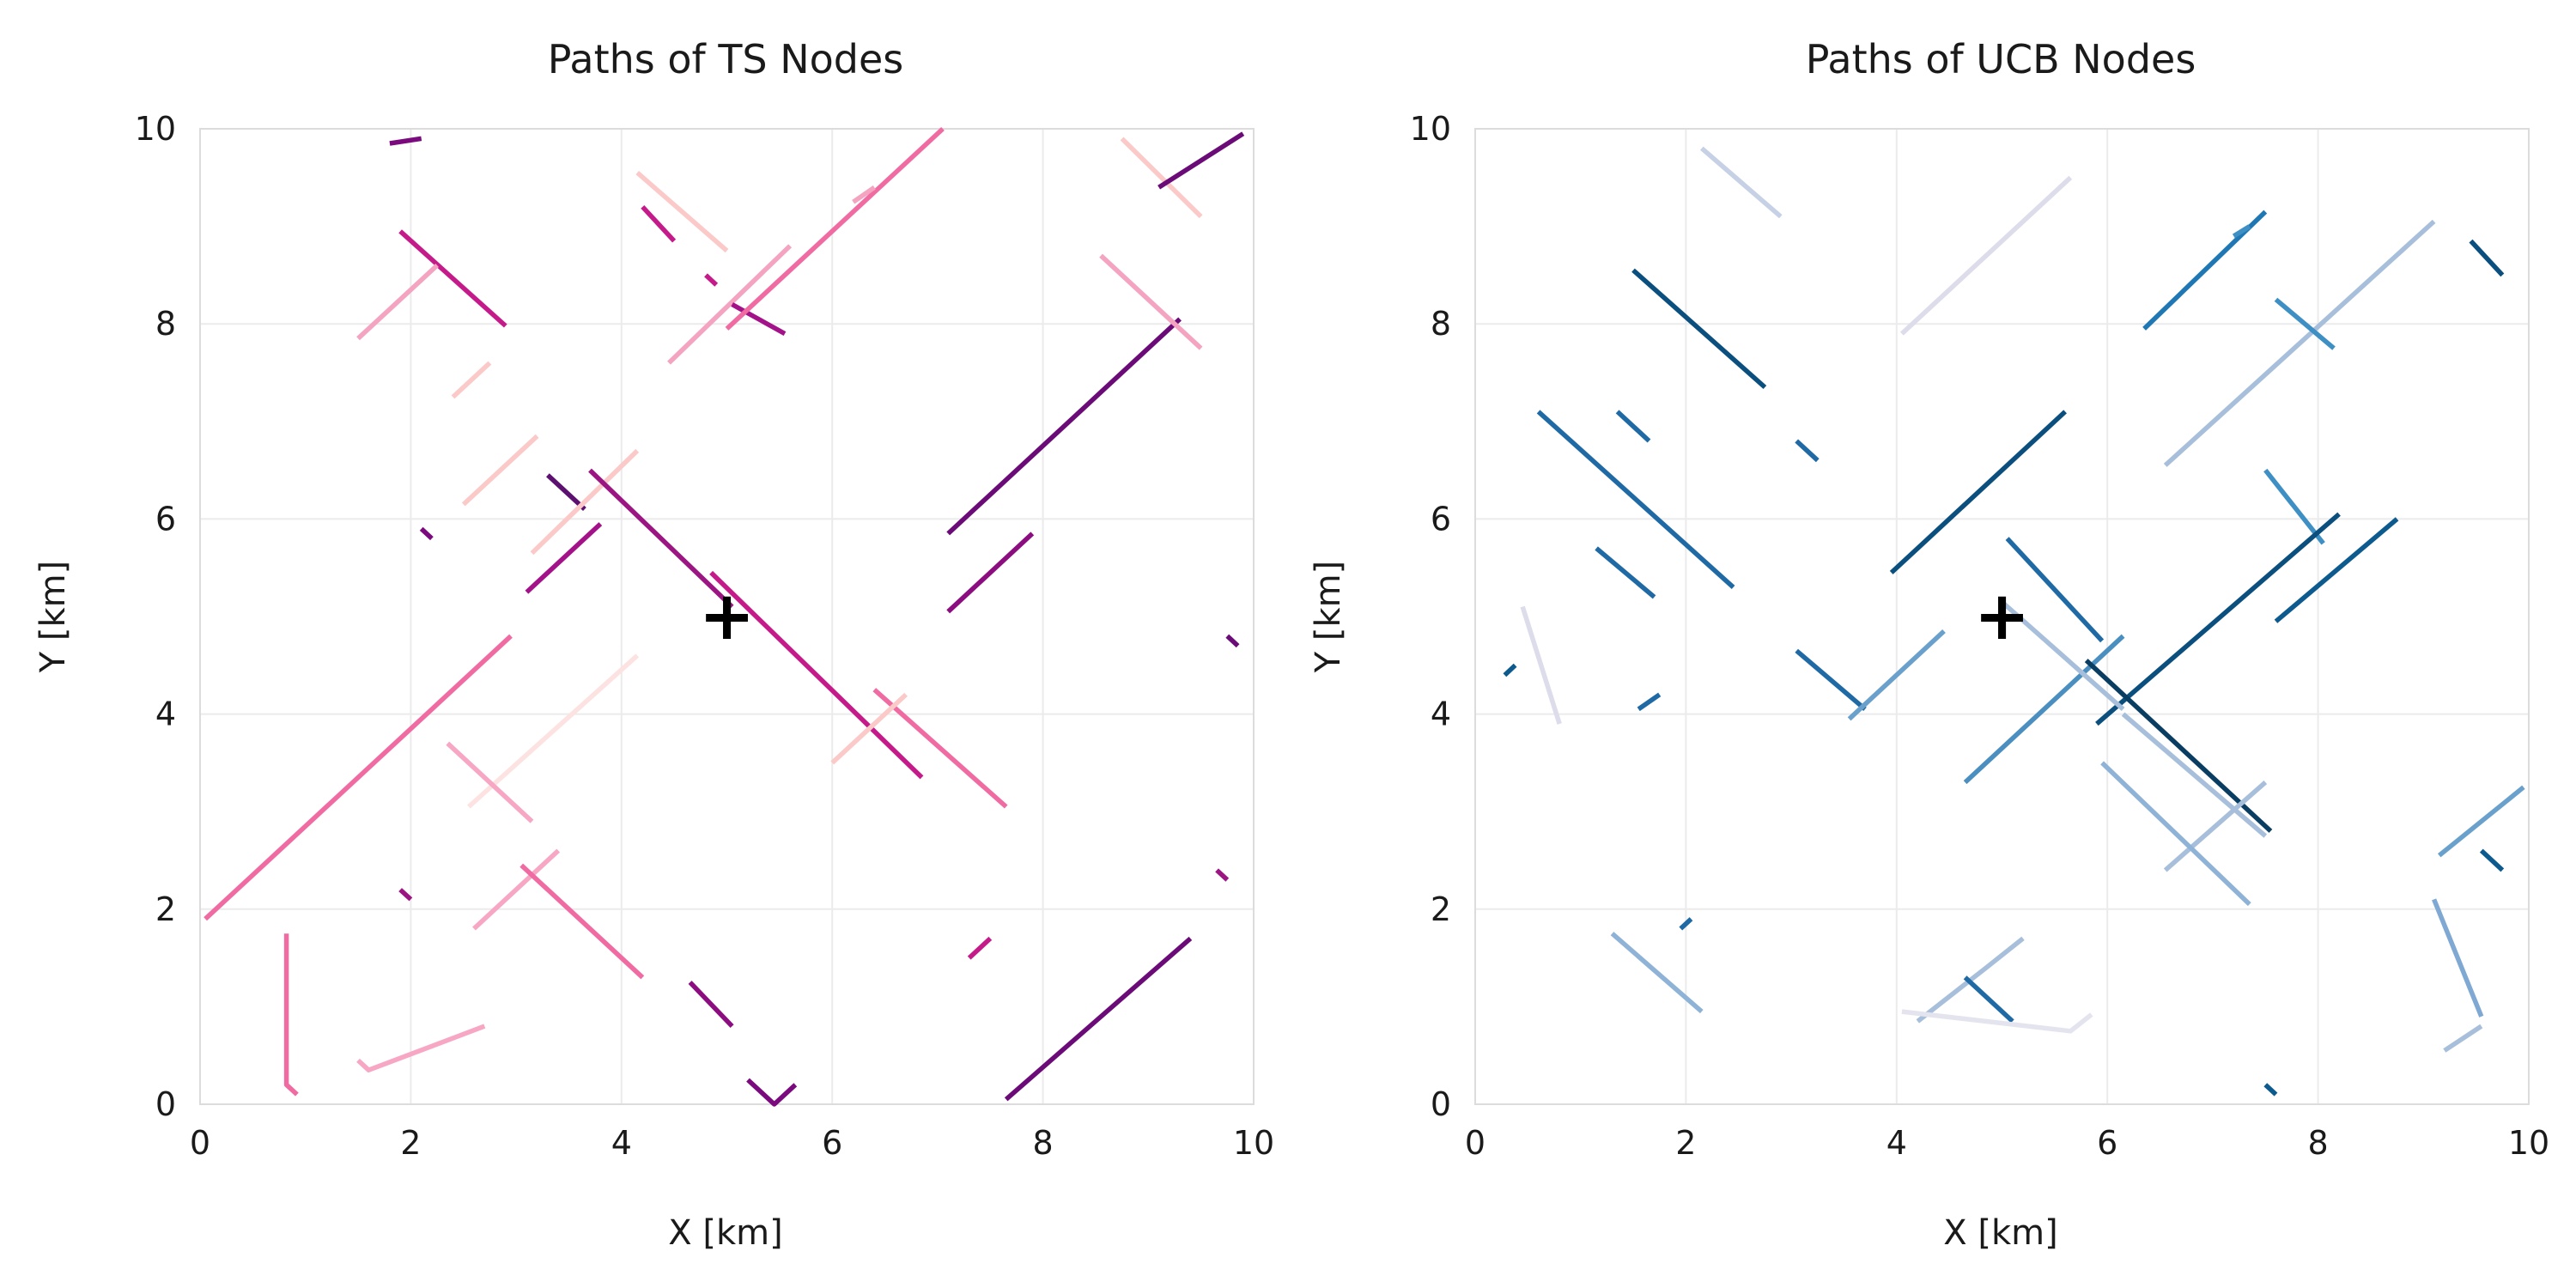 The image size is (2576, 1288). Describe the element at coordinates (165, 324) in the screenshot. I see `y-tick-label: 8` at that location.